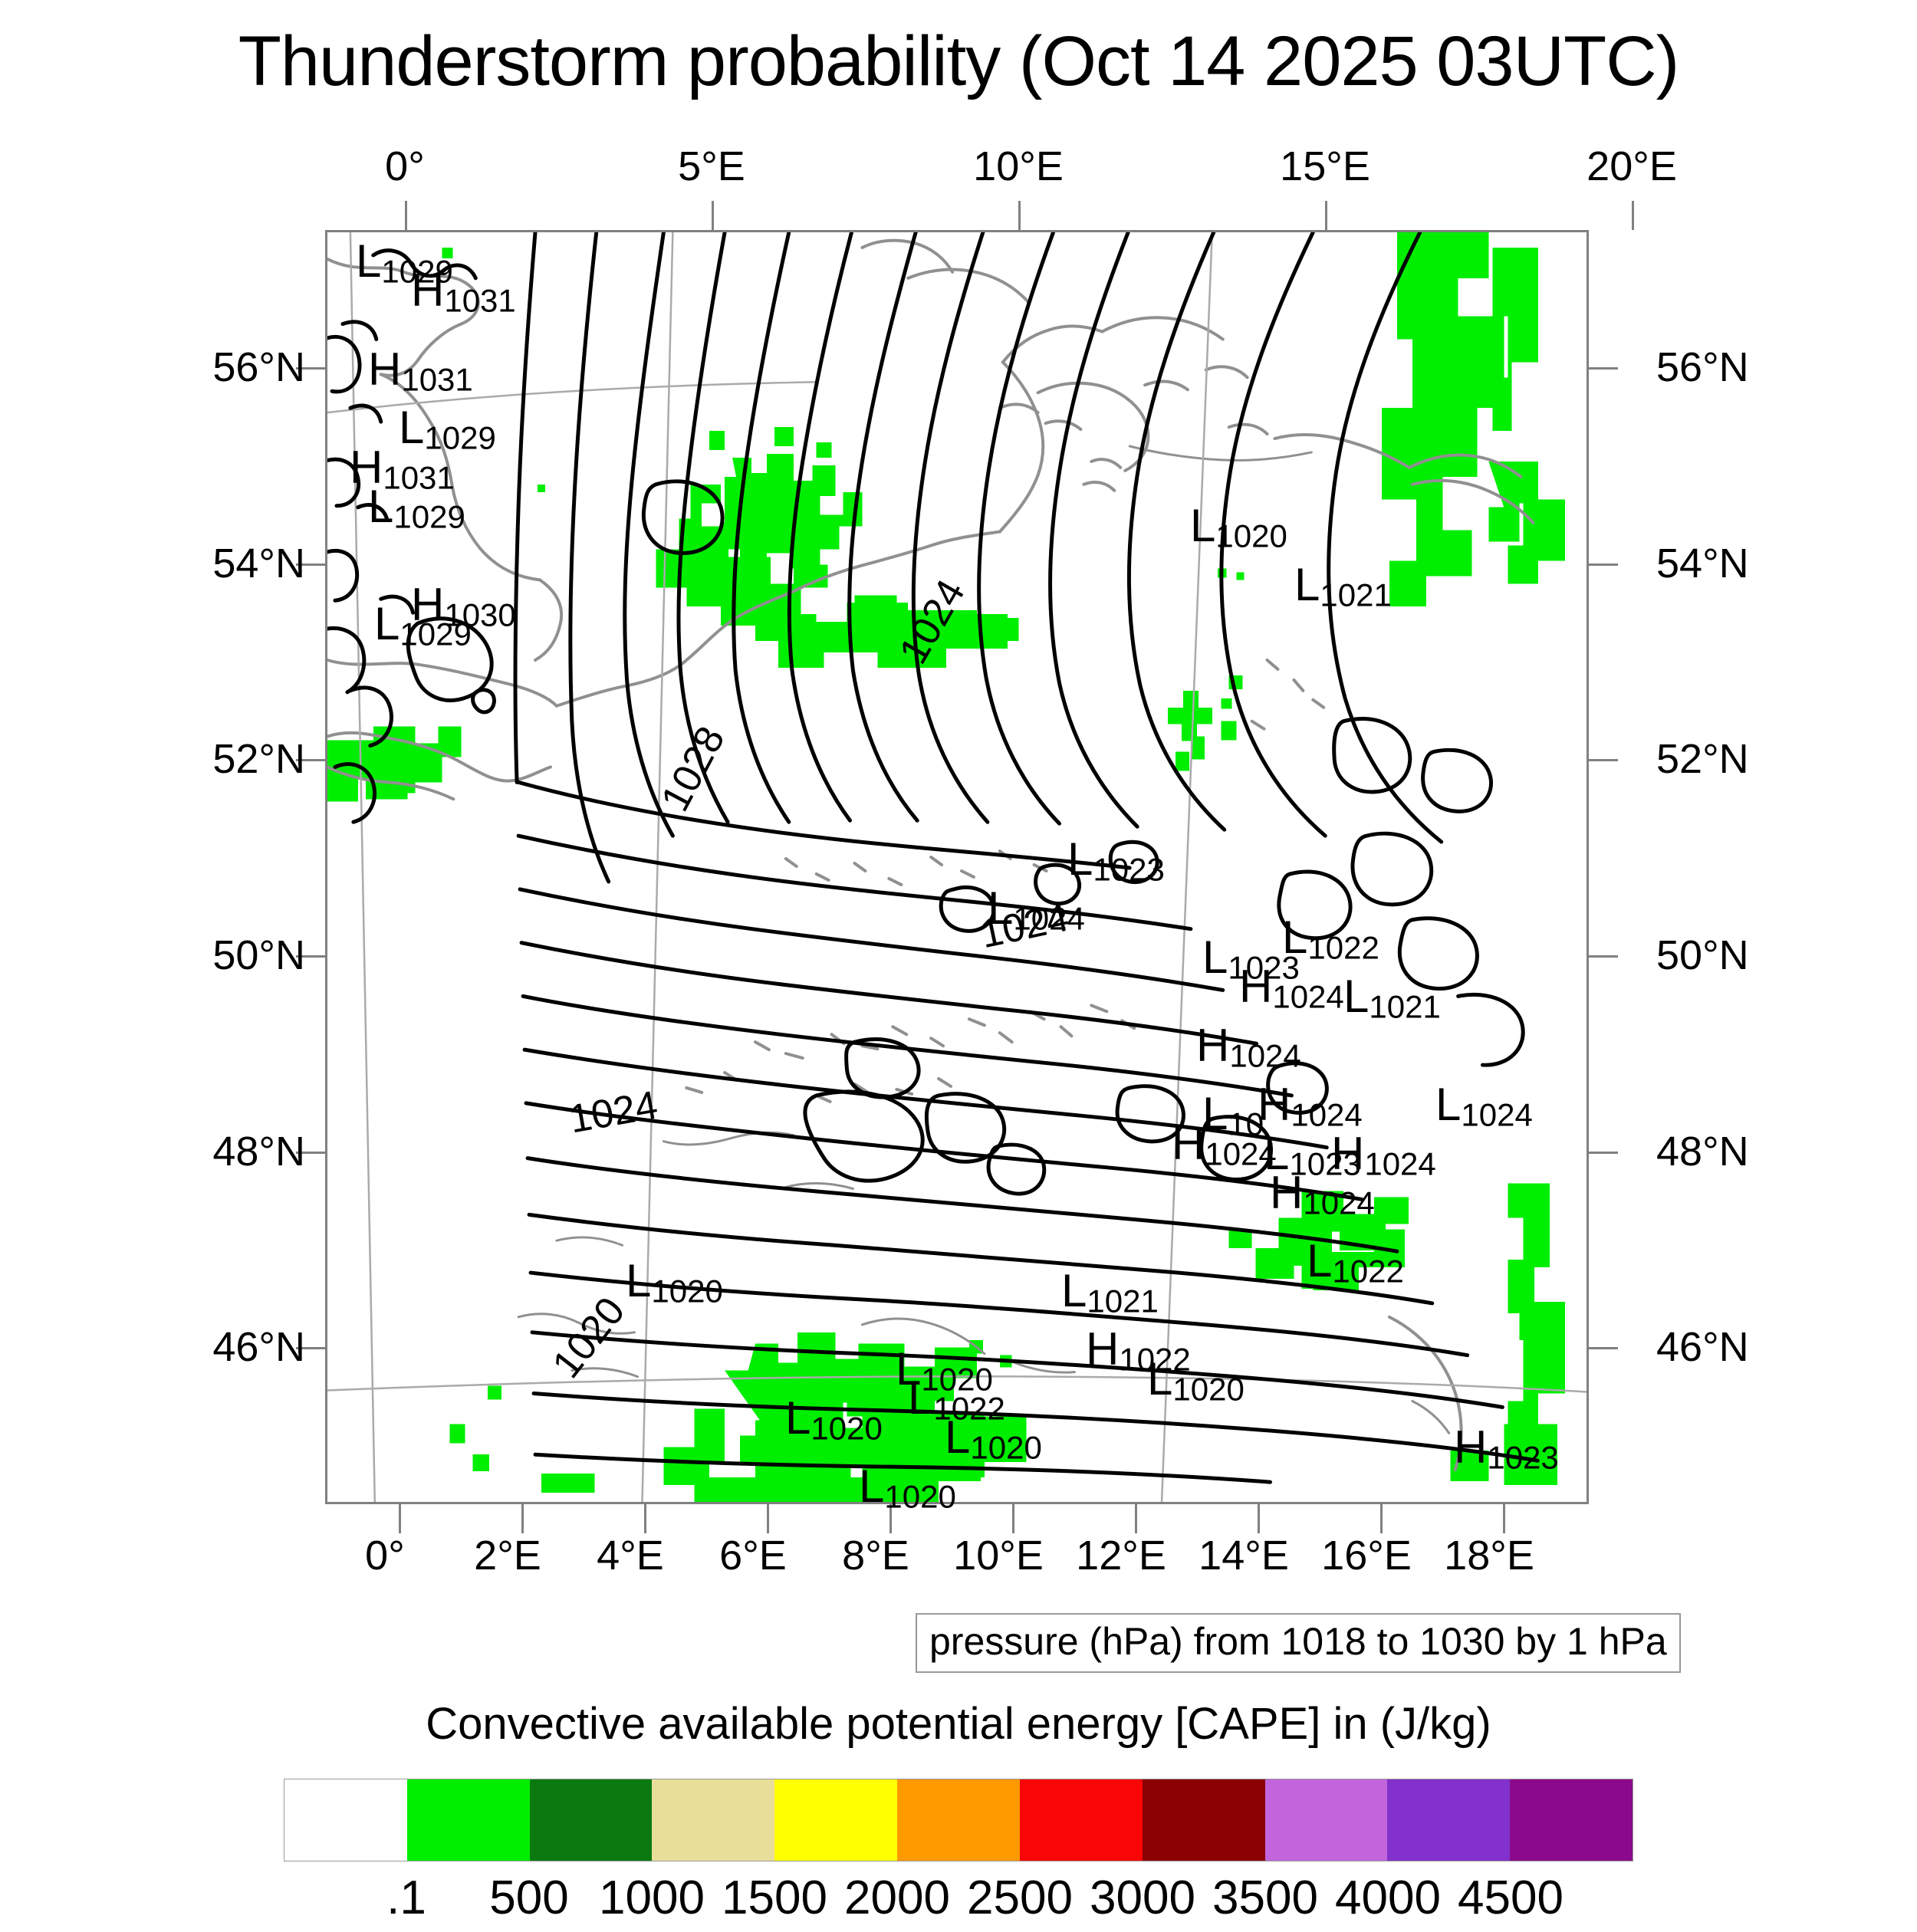 This screenshot has width=1917, height=1932. I want to click on right-axis-label: 56°N, so click(1703, 366).